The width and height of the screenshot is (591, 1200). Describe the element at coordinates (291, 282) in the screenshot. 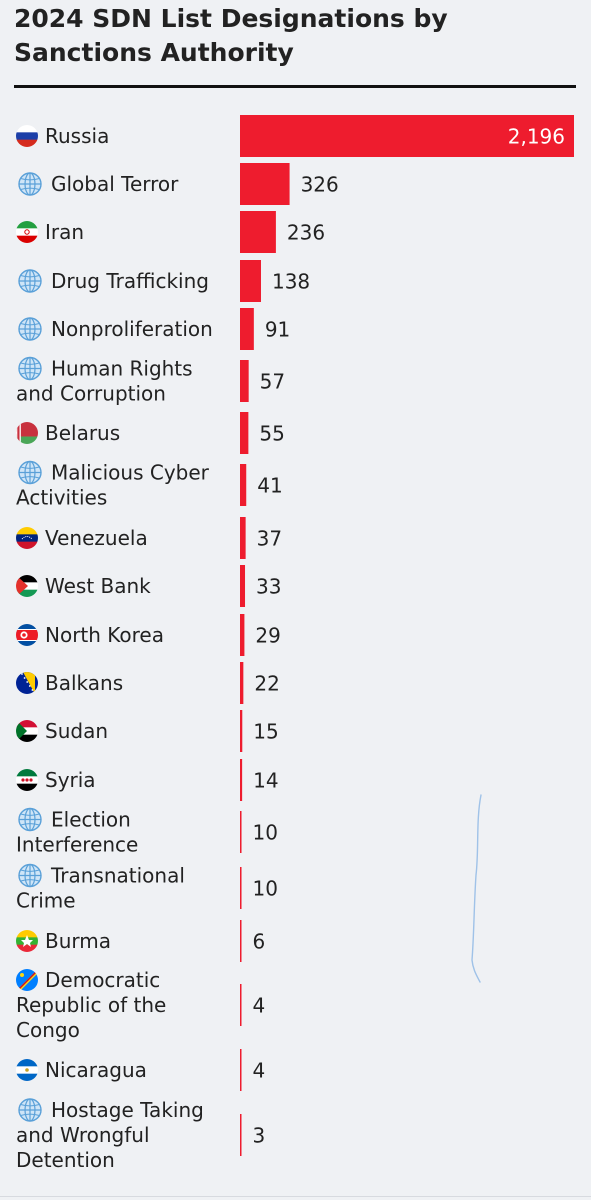

I see `value-label: 138` at that location.